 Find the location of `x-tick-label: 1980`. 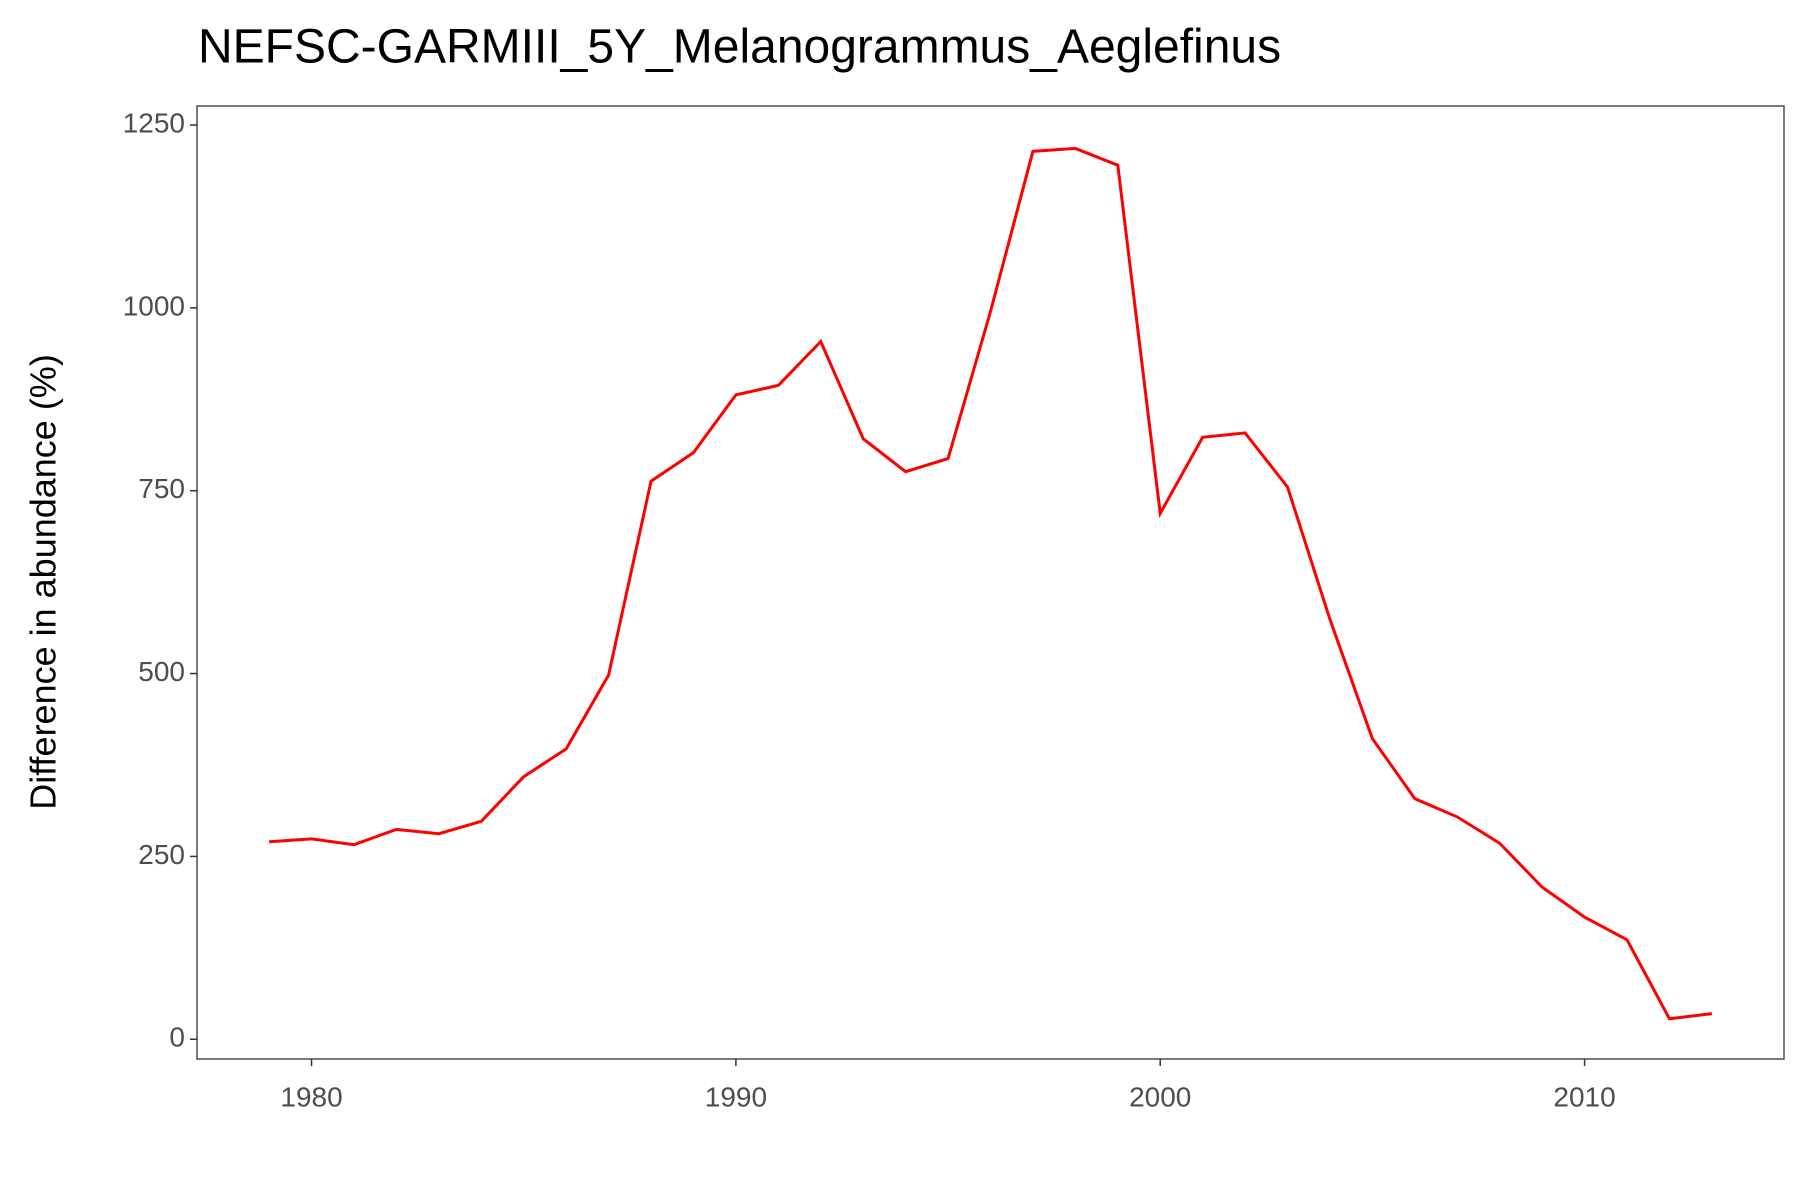

x-tick-label: 1980 is located at coordinates (311, 1096).